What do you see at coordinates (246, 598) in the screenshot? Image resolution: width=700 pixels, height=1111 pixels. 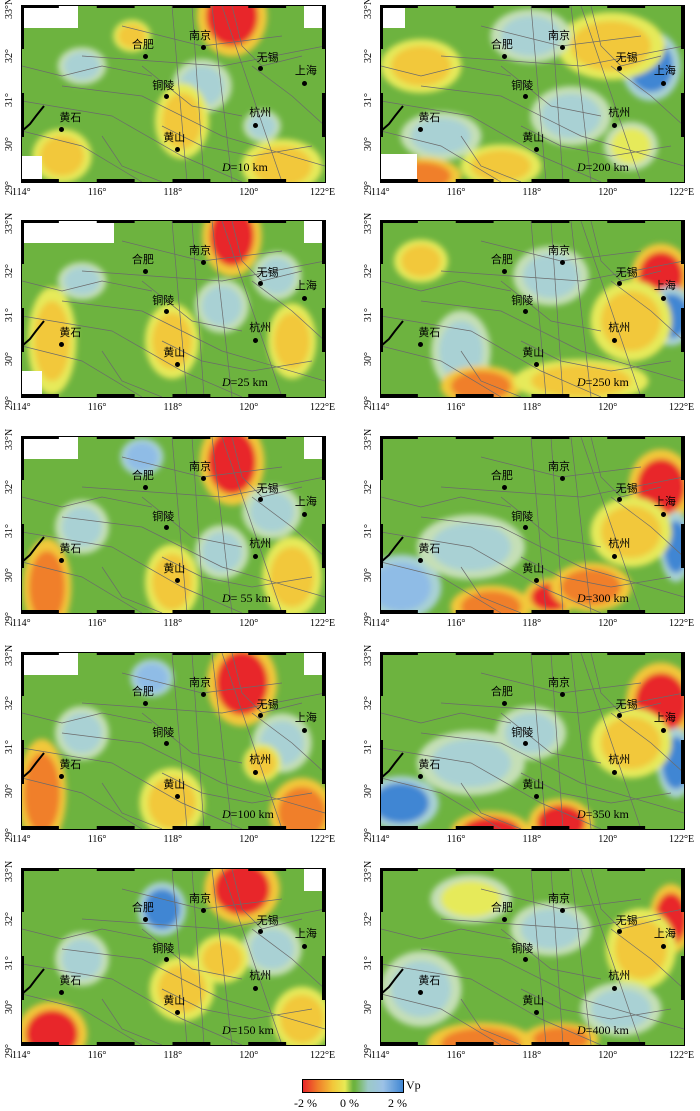 I see `depth-label: D= 55 km` at bounding box center [246, 598].